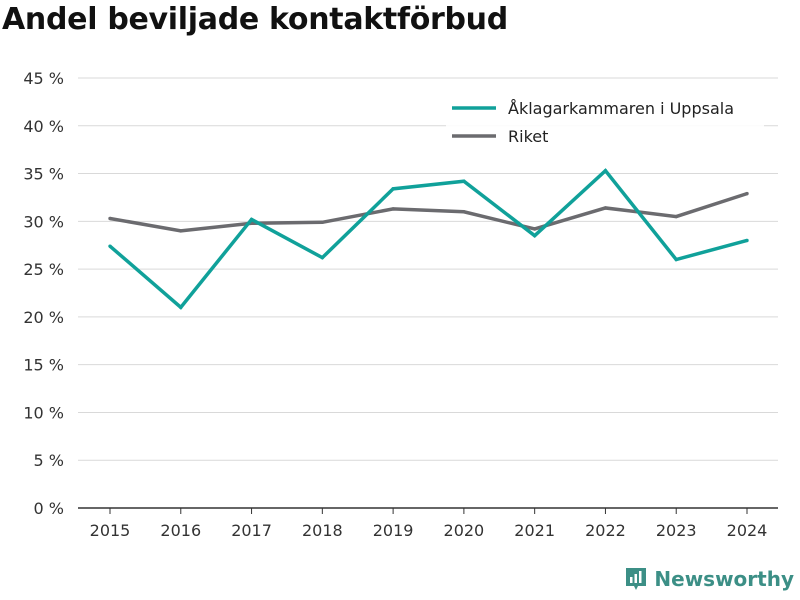  I want to click on newsworthy-brand: Newsworthy, so click(709, 579).